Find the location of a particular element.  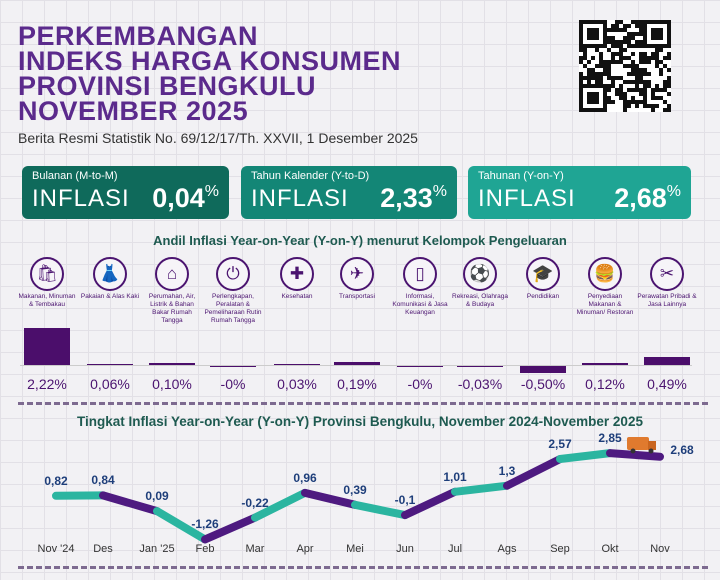

month-label: Jul is located at coordinates (455, 549).